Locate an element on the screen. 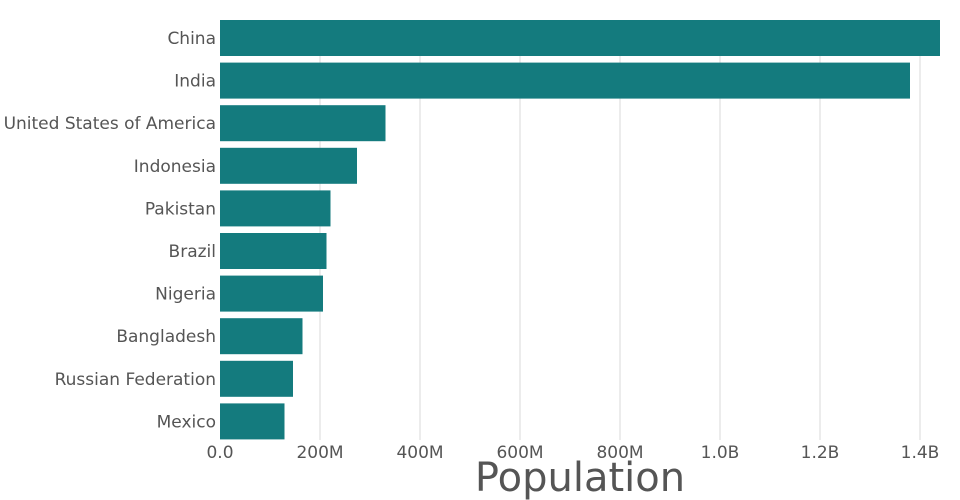 The height and width of the screenshot is (500, 960). x-axis-title: Population is located at coordinates (580, 477).